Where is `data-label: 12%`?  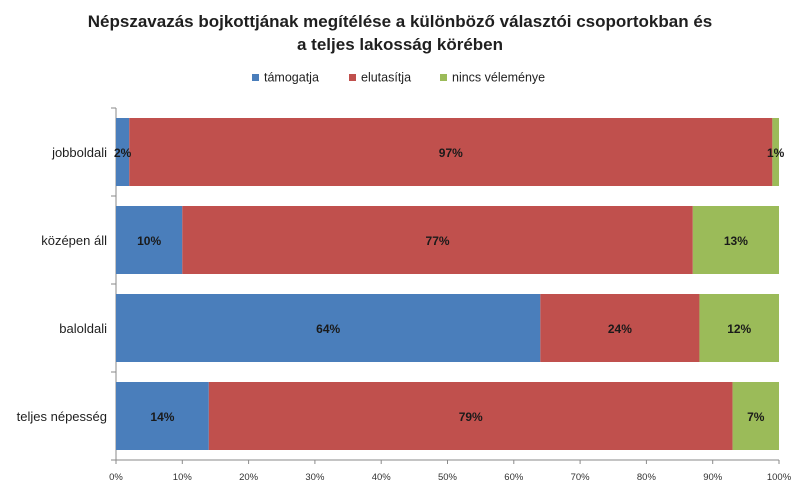 data-label: 12% is located at coordinates (739, 329).